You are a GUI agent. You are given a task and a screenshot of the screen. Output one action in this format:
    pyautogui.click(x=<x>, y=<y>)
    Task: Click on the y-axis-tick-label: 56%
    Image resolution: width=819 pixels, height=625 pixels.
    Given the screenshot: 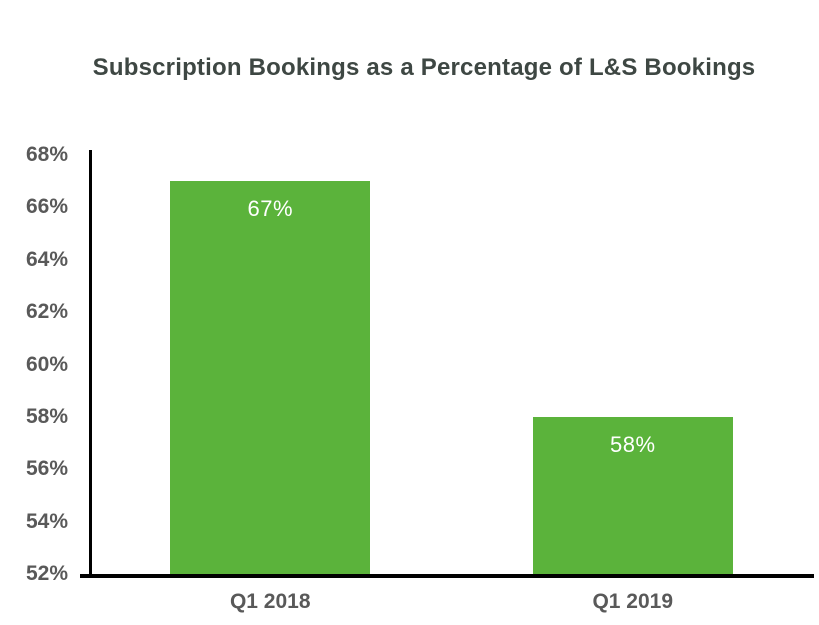 What is the action you would take?
    pyautogui.click(x=46, y=469)
    